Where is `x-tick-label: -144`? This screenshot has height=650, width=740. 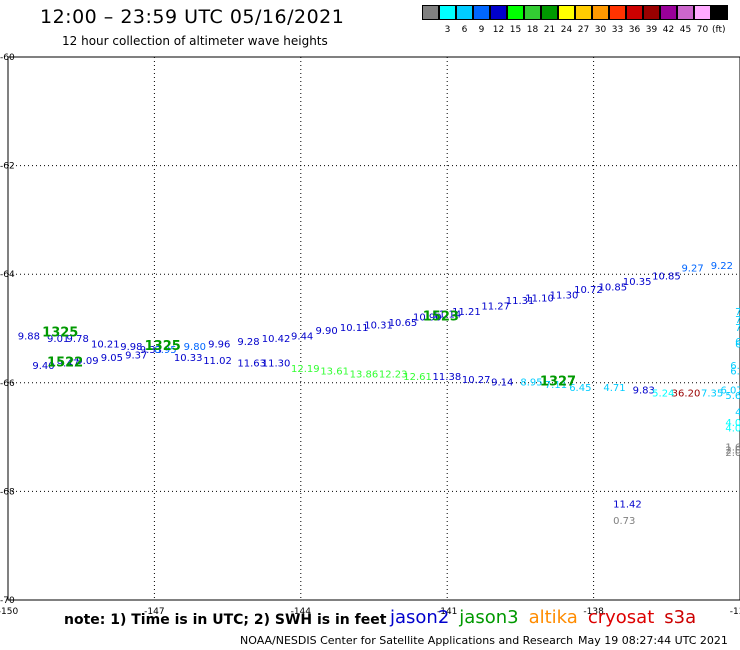 x-tick-label: -144 is located at coordinates (301, 612).